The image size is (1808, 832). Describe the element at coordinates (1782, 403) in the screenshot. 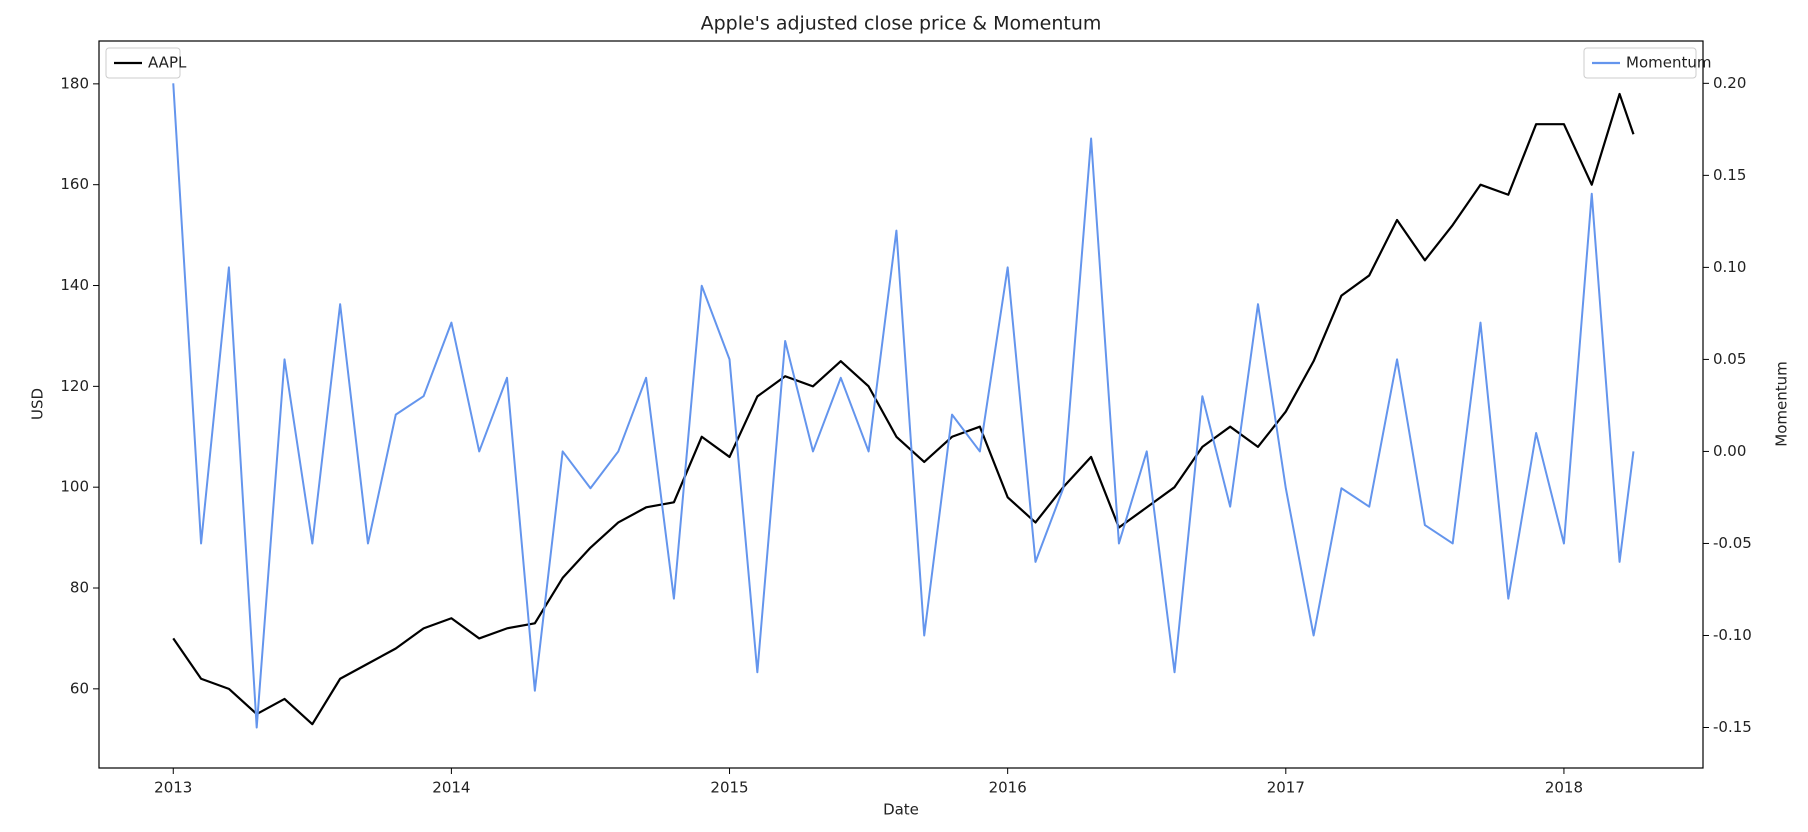

I see `y2-axis-label: Momentum` at that location.